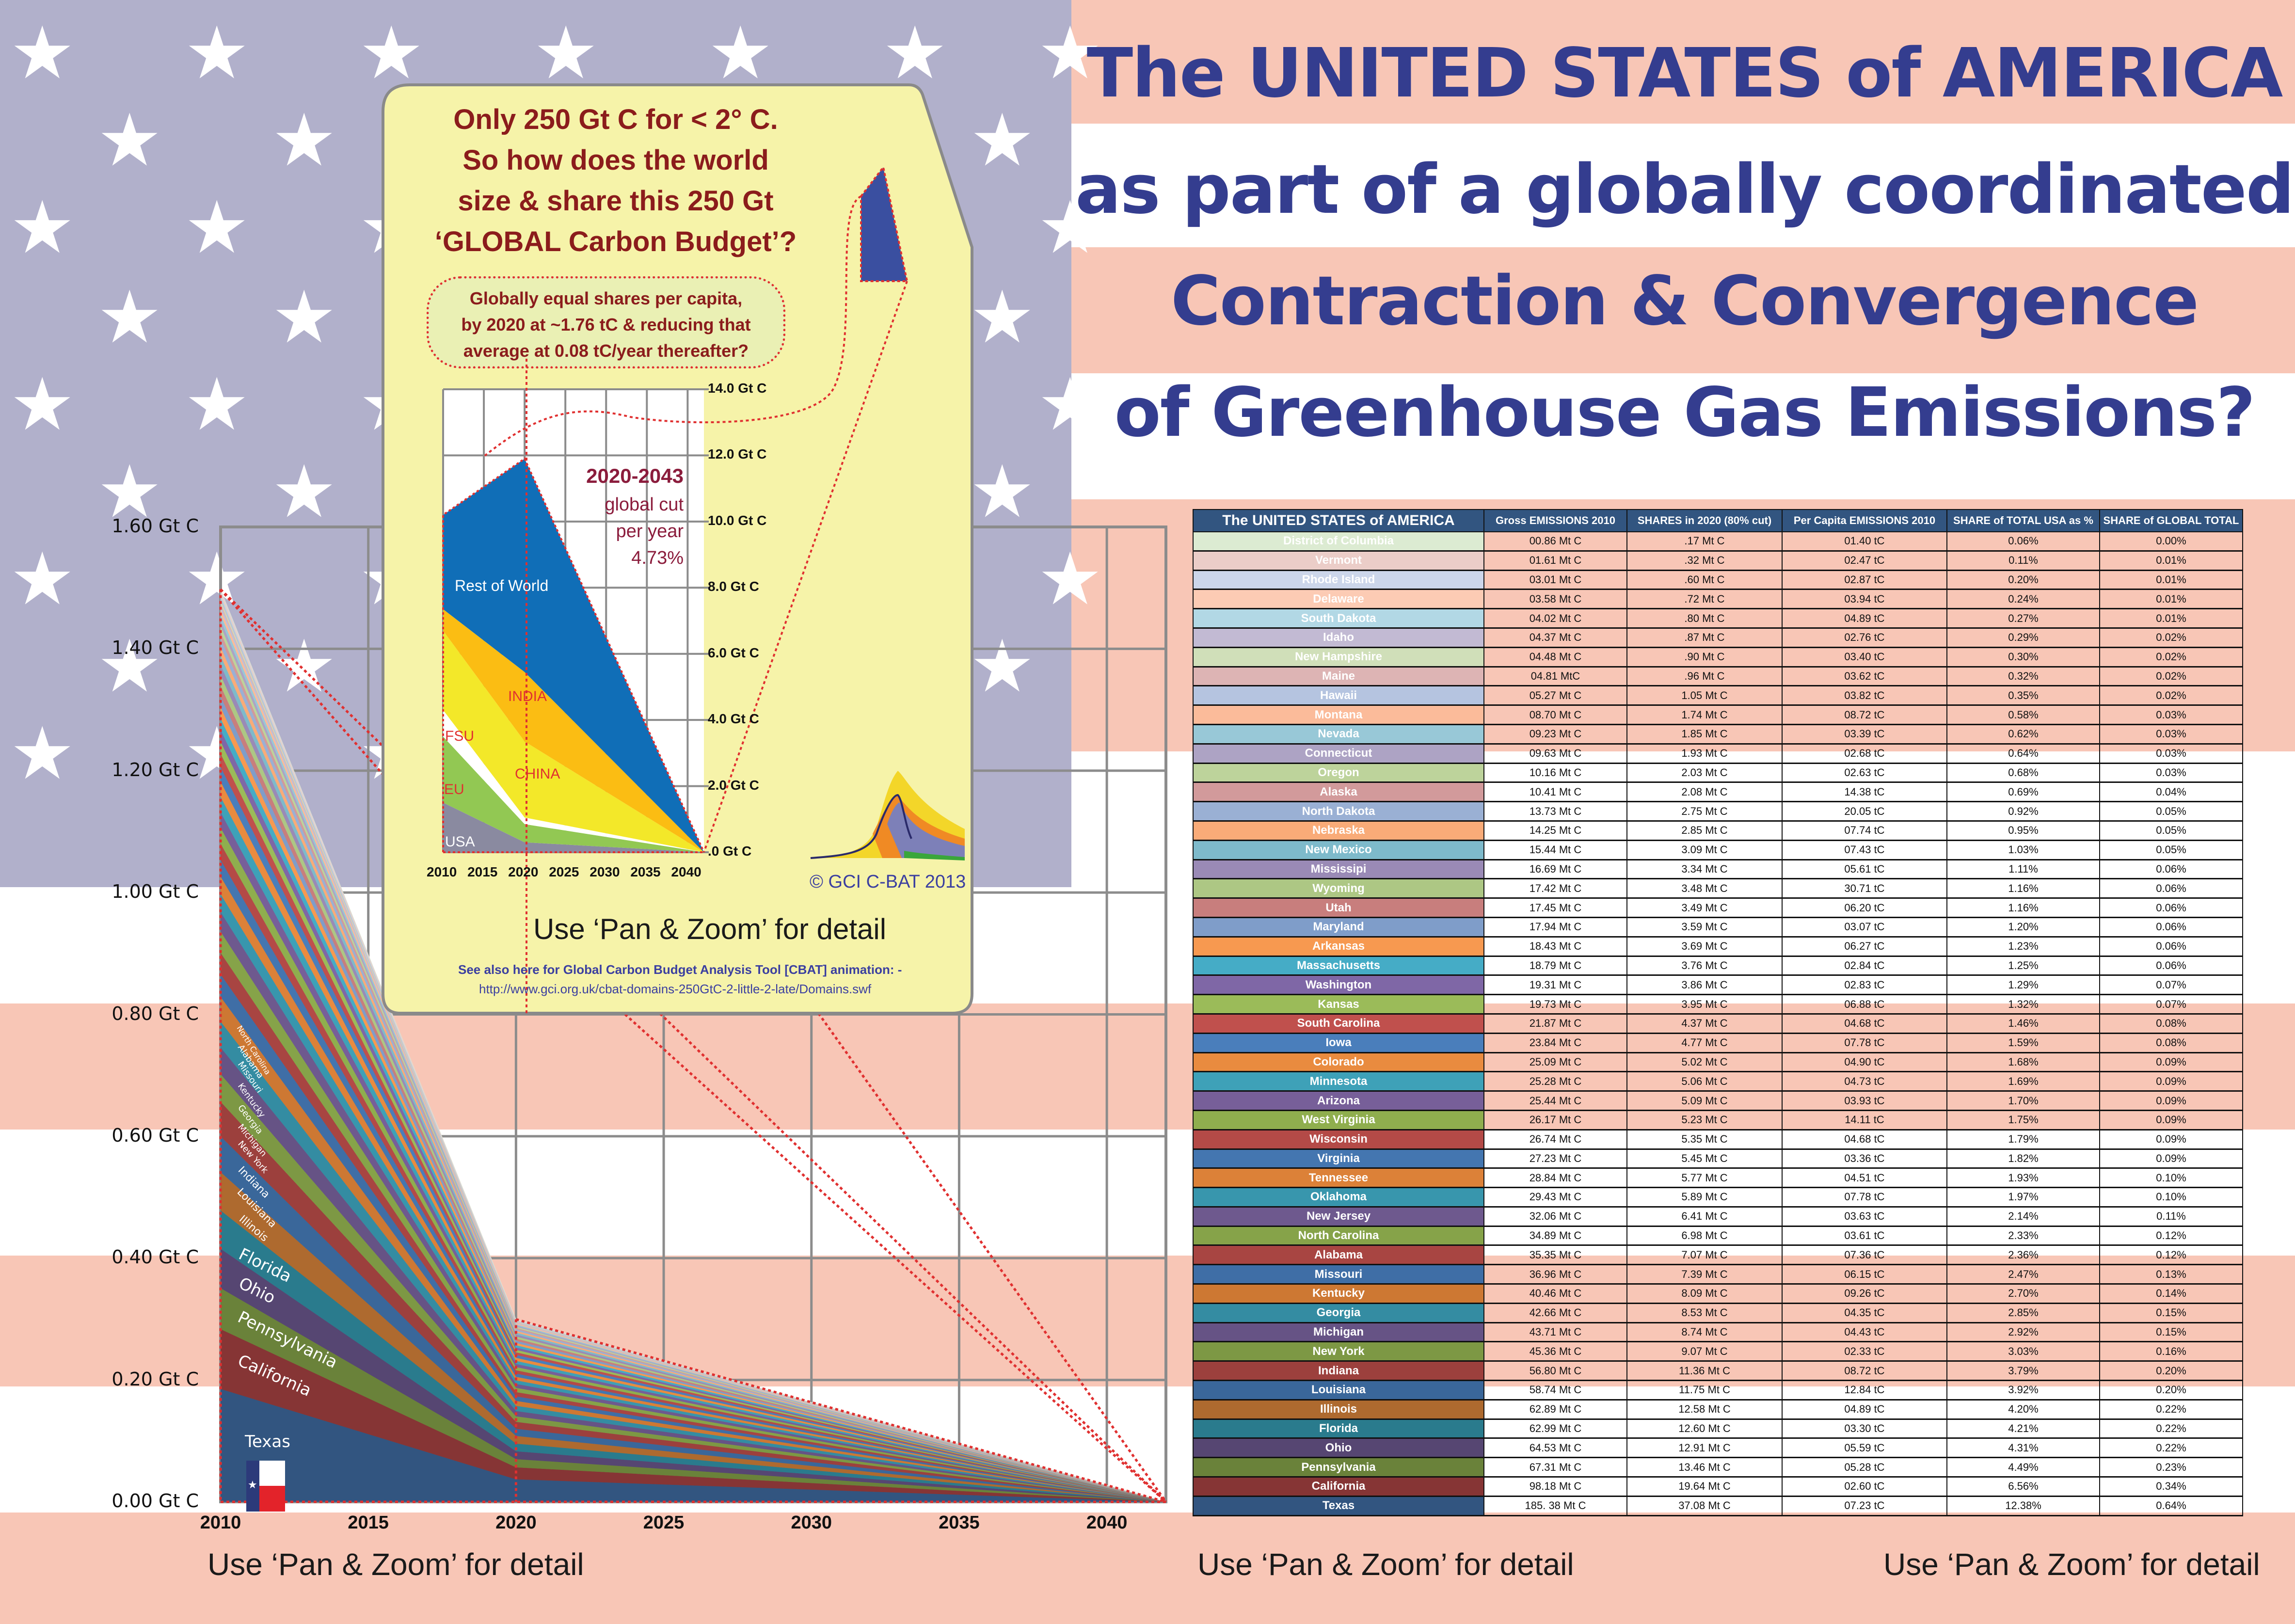 The image size is (2295, 1624). Describe the element at coordinates (1339, 1294) in the screenshot. I see `state-cell: Kentucky` at that location.